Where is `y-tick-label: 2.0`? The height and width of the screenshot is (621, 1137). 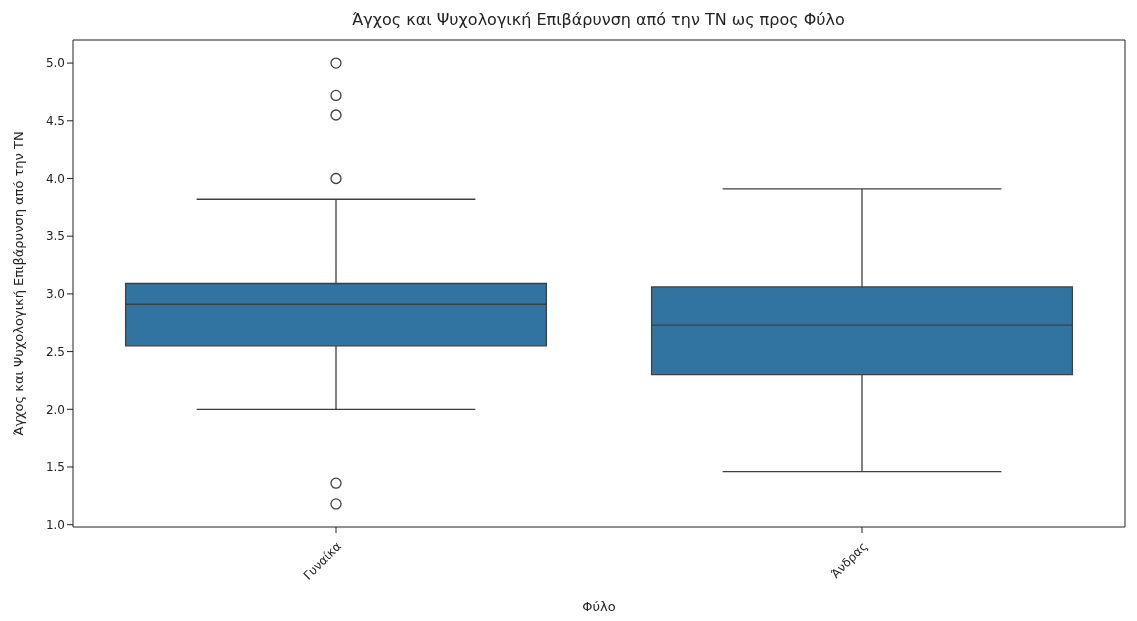
y-tick-label: 2.0 is located at coordinates (55, 409).